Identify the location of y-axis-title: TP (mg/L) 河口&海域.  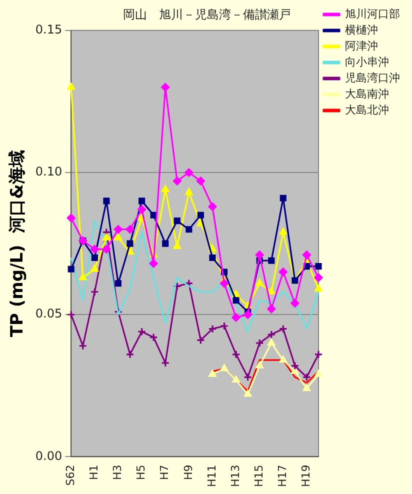
(18, 244).